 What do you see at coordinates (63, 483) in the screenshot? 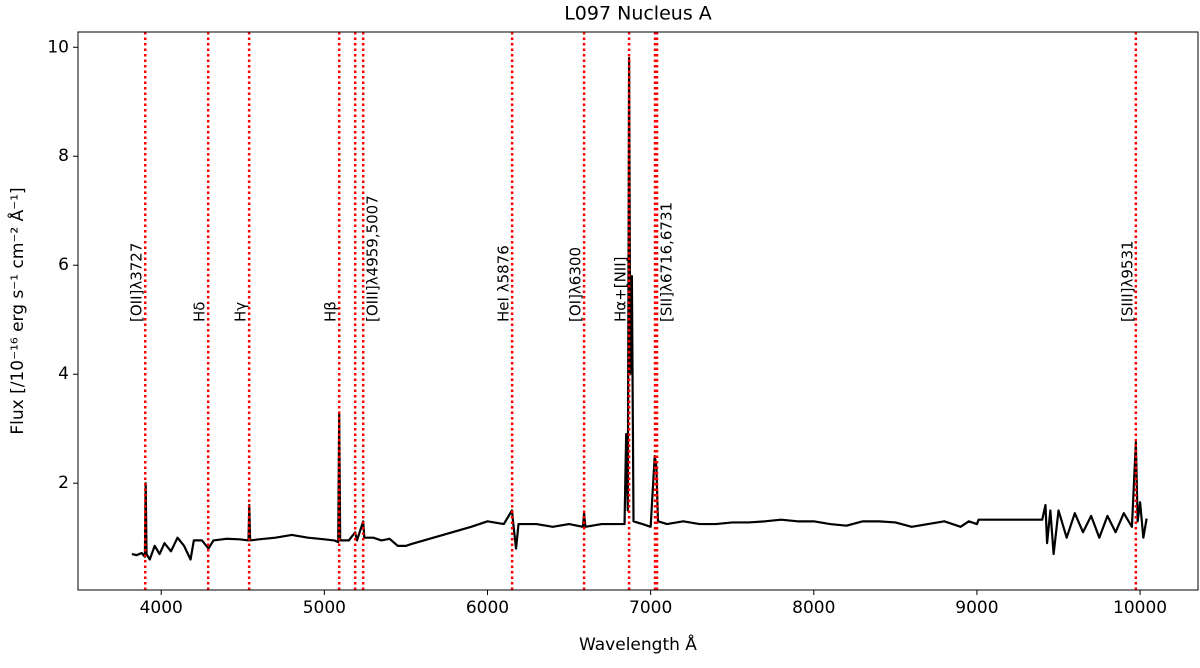
I see `y-tick-label: 2` at bounding box center [63, 483].